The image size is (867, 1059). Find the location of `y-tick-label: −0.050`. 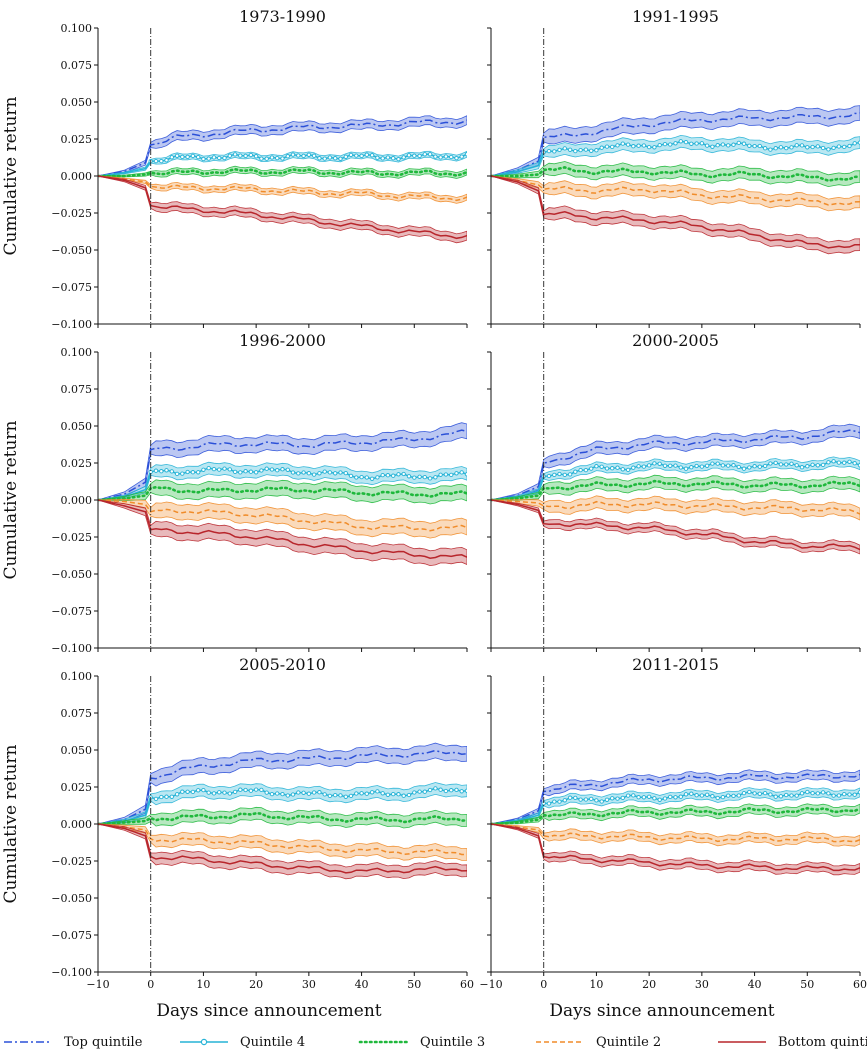

y-tick-label: −0.050 is located at coordinates (71, 250).